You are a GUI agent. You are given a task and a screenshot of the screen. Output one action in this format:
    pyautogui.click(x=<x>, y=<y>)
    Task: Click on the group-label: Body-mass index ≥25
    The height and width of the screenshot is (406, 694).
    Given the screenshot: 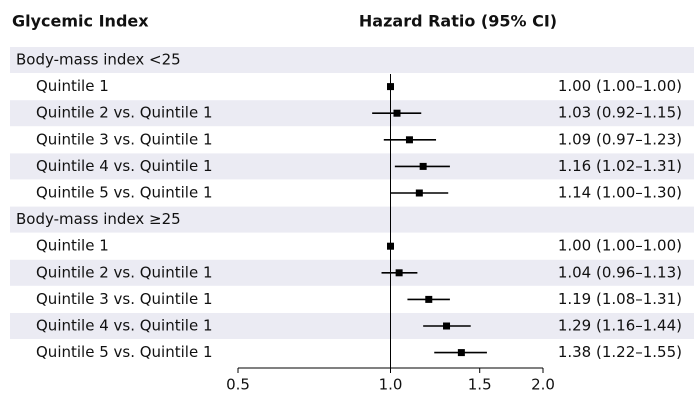 What is the action you would take?
    pyautogui.click(x=98, y=219)
    